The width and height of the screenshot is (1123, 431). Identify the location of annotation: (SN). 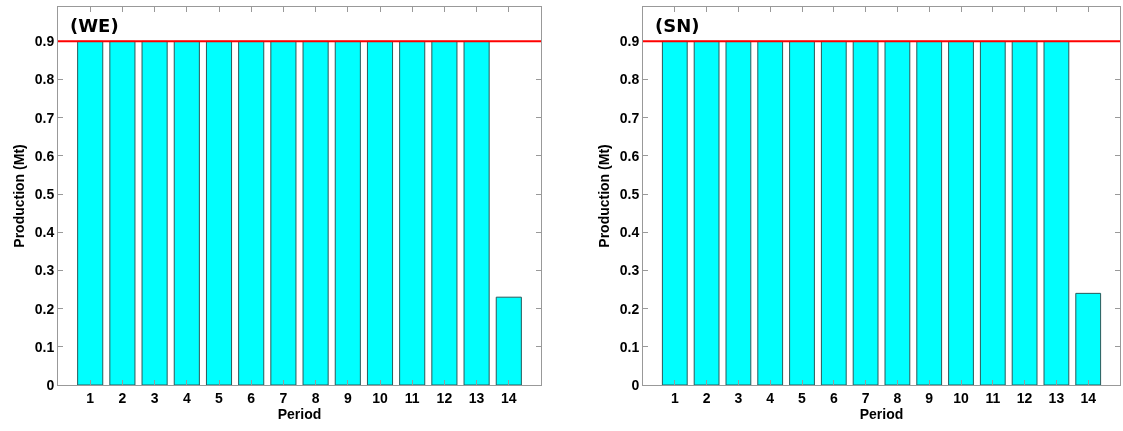
(677, 25).